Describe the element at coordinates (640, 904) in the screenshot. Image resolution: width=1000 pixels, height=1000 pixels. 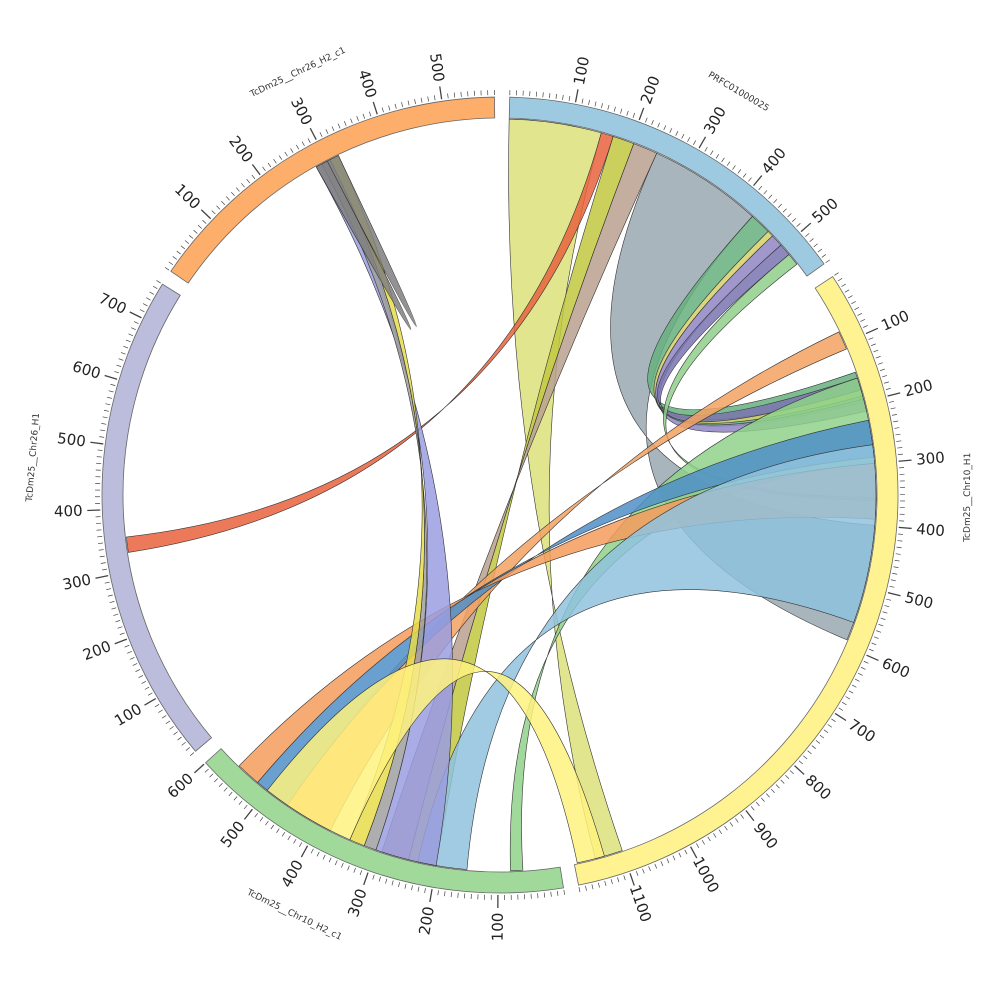
I see `tick-label: 1100` at that location.